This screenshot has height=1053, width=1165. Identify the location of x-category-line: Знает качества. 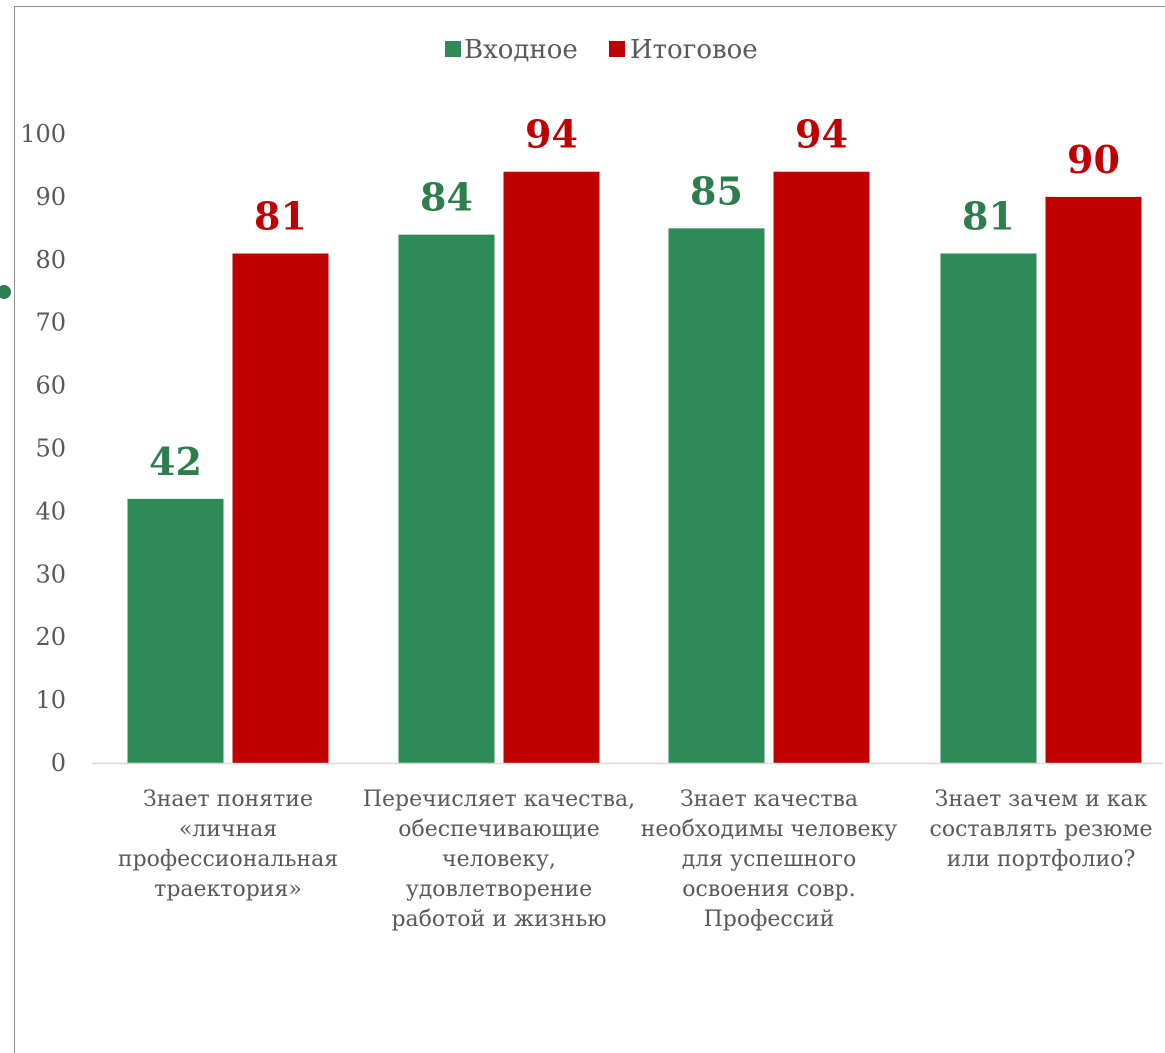
(769, 799).